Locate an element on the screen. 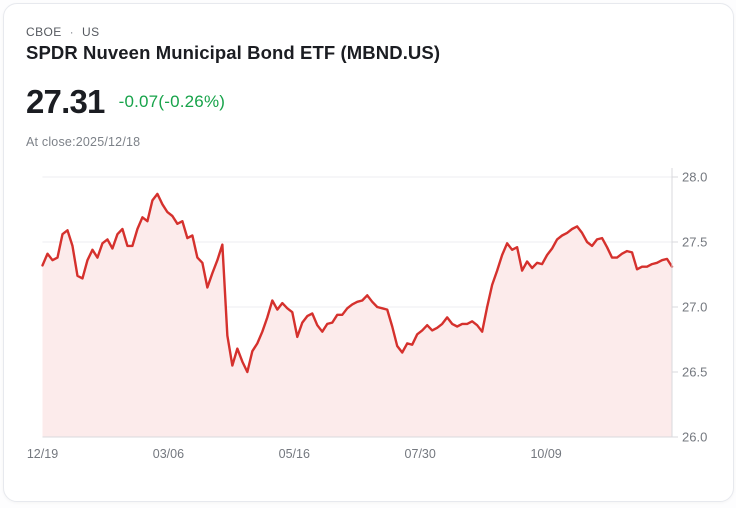  y-tick-label: 26.5 is located at coordinates (694, 372).